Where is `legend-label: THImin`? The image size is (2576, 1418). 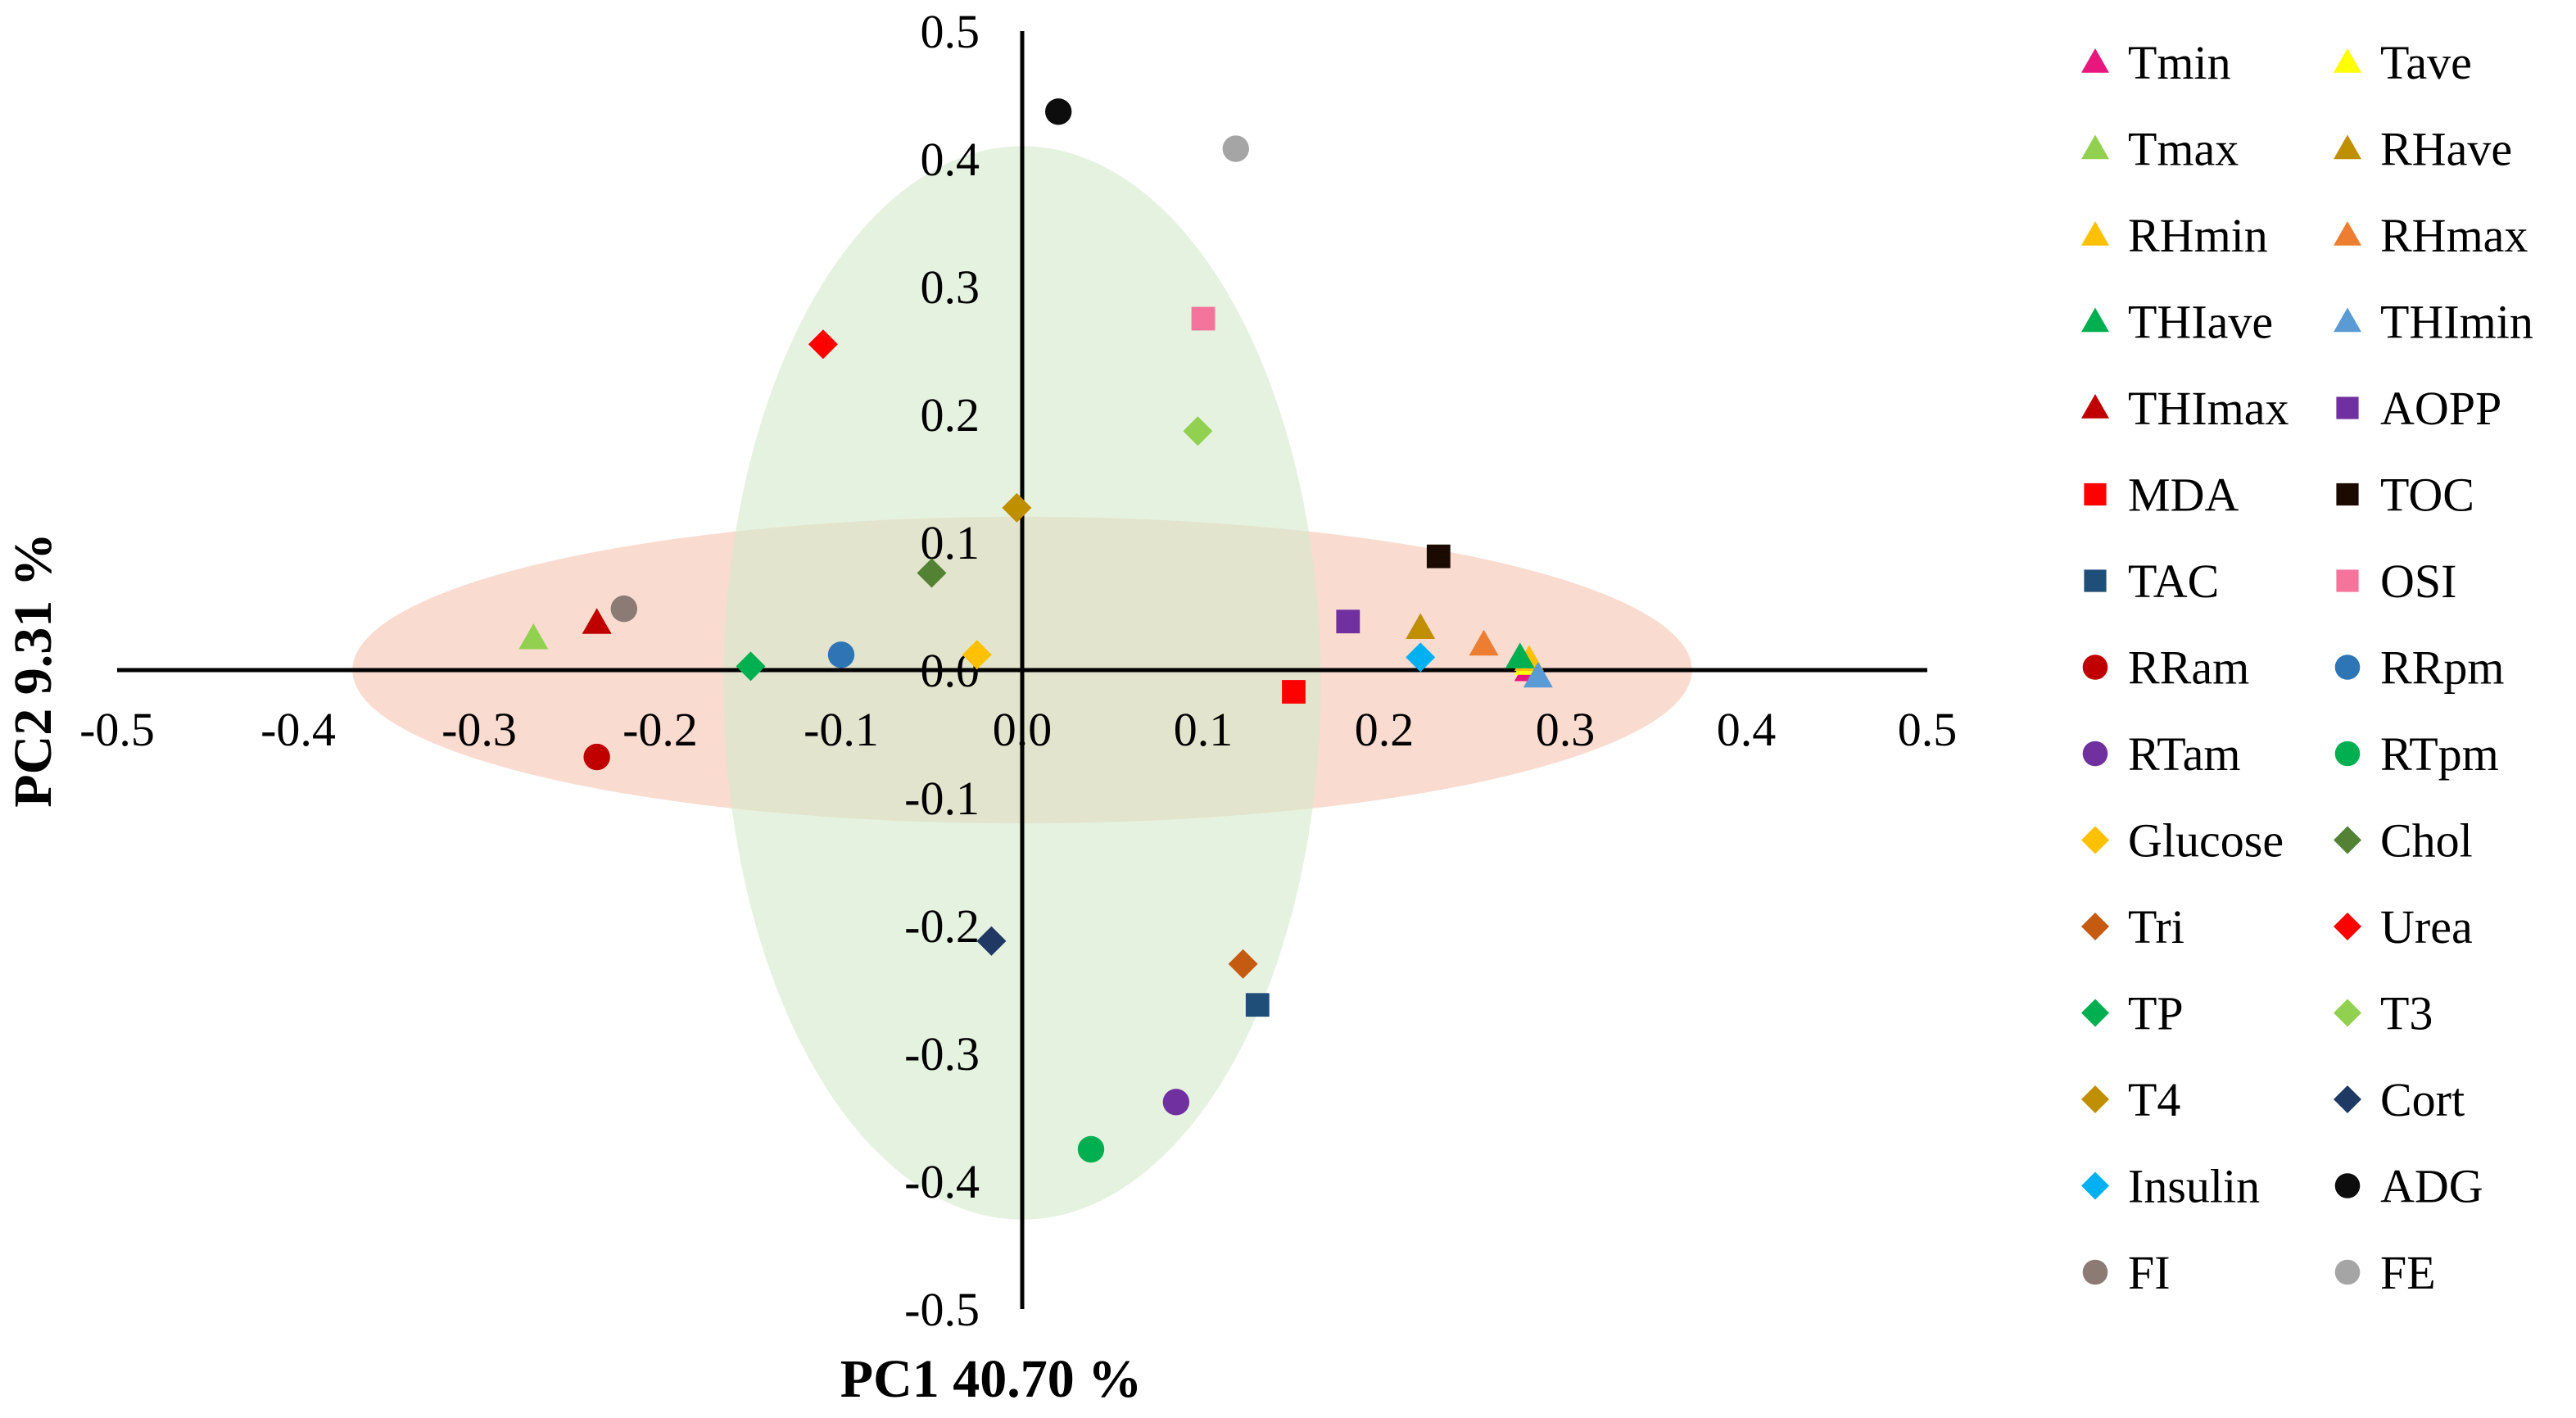
legend-label: THImin is located at coordinates (2456, 322).